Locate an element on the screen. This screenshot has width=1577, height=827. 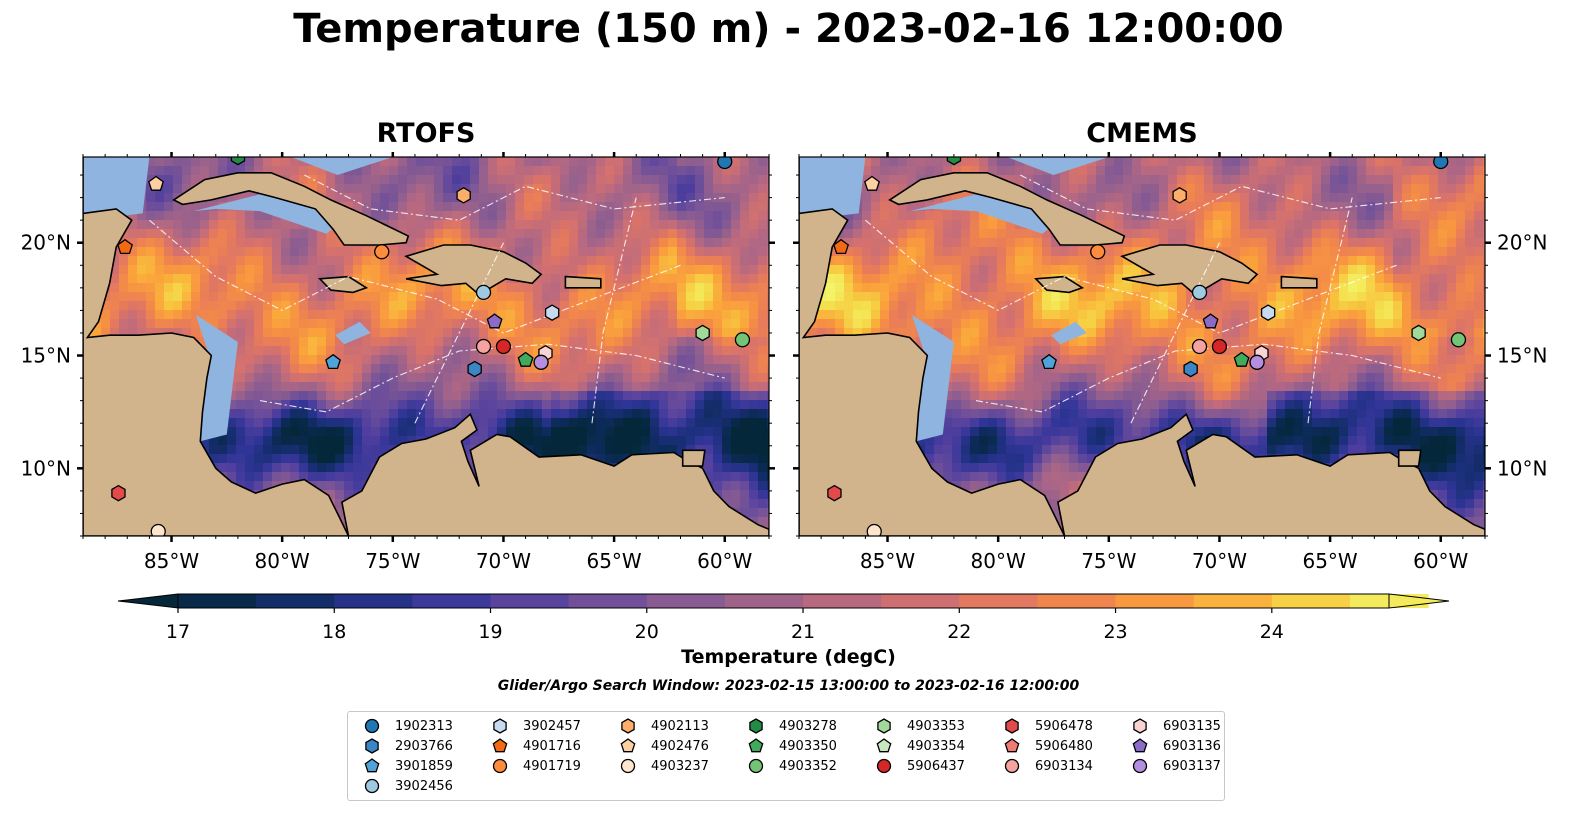
colorbar-extend-min is located at coordinates (148, 601).